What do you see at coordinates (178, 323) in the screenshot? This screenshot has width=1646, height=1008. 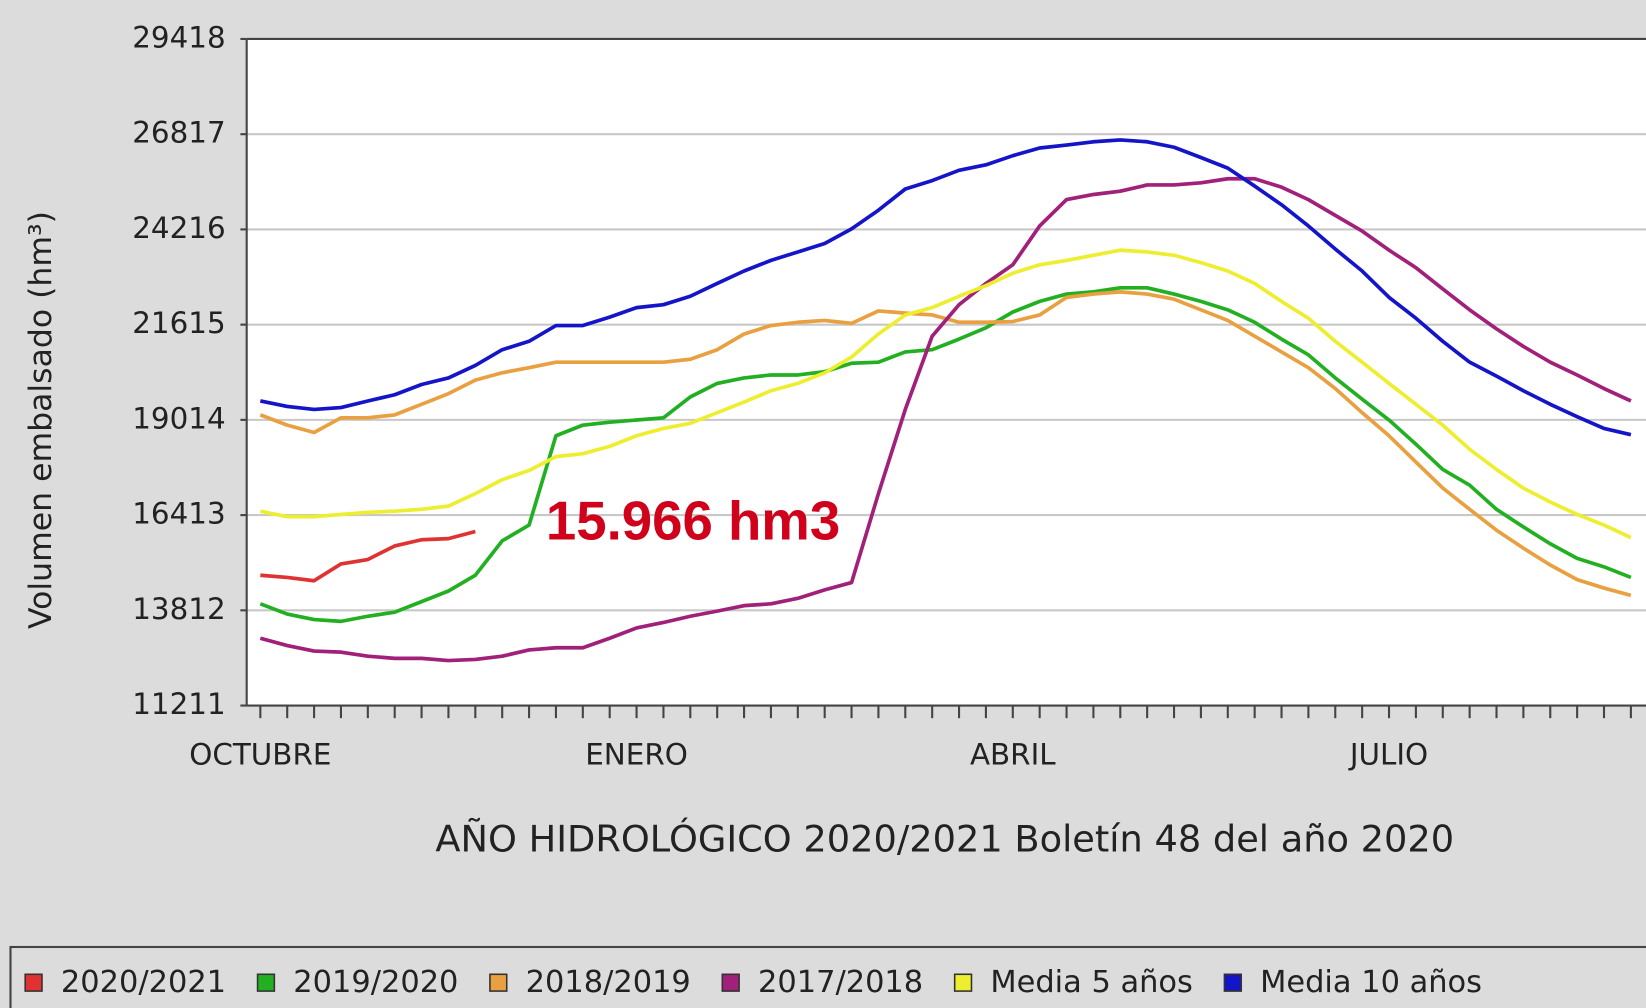 I see `y-tick-label: 21615` at bounding box center [178, 323].